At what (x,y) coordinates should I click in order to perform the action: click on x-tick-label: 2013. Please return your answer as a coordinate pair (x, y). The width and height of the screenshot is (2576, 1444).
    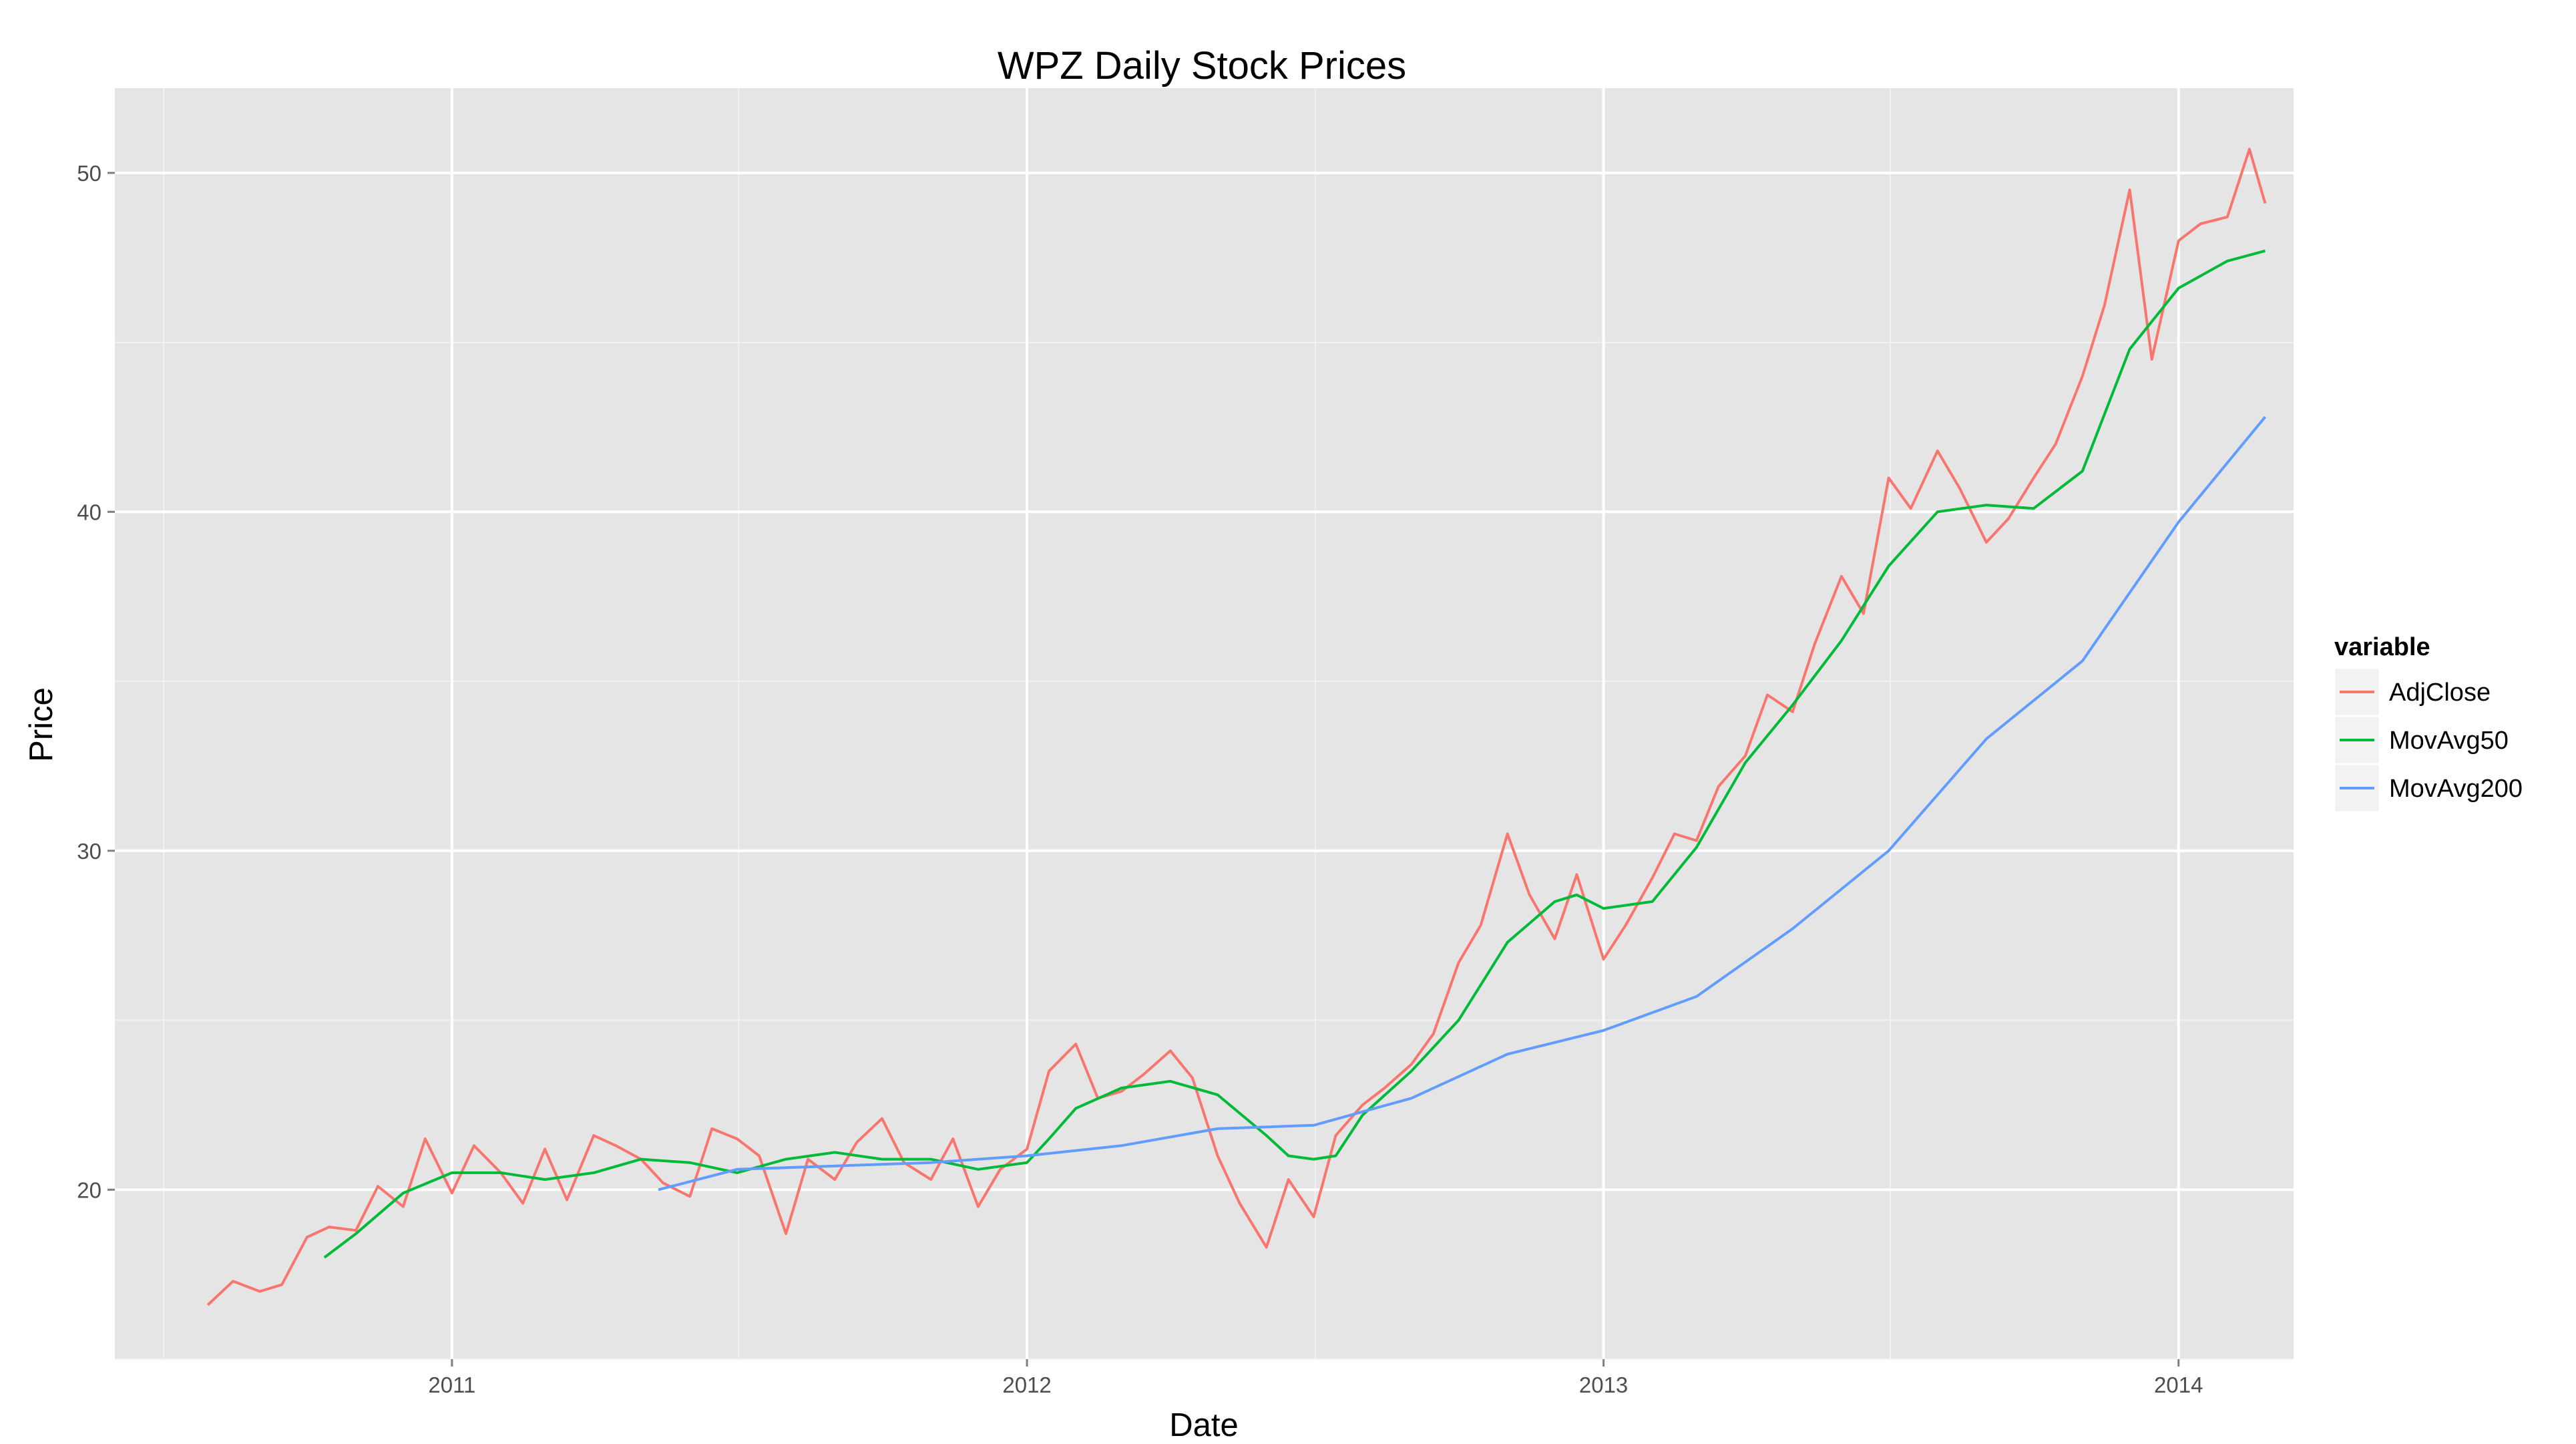
    Looking at the image, I should click on (1603, 1385).